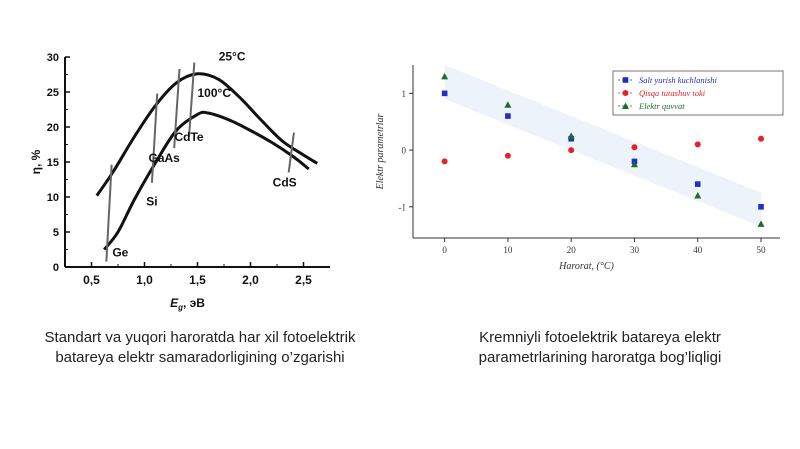 The width and height of the screenshot is (800, 449). Describe the element at coordinates (285, 183) in the screenshot. I see `material-label-cds: CdS` at that location.